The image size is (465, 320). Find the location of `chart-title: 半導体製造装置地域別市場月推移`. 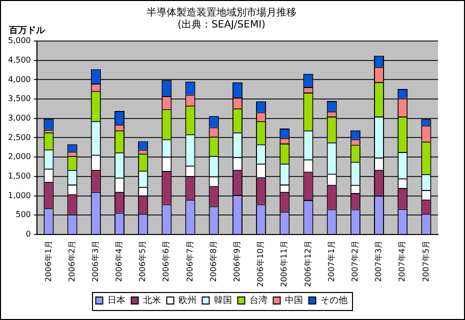

chart-title: 半導体製造装置地域別市場月推移 is located at coordinates (221, 12).